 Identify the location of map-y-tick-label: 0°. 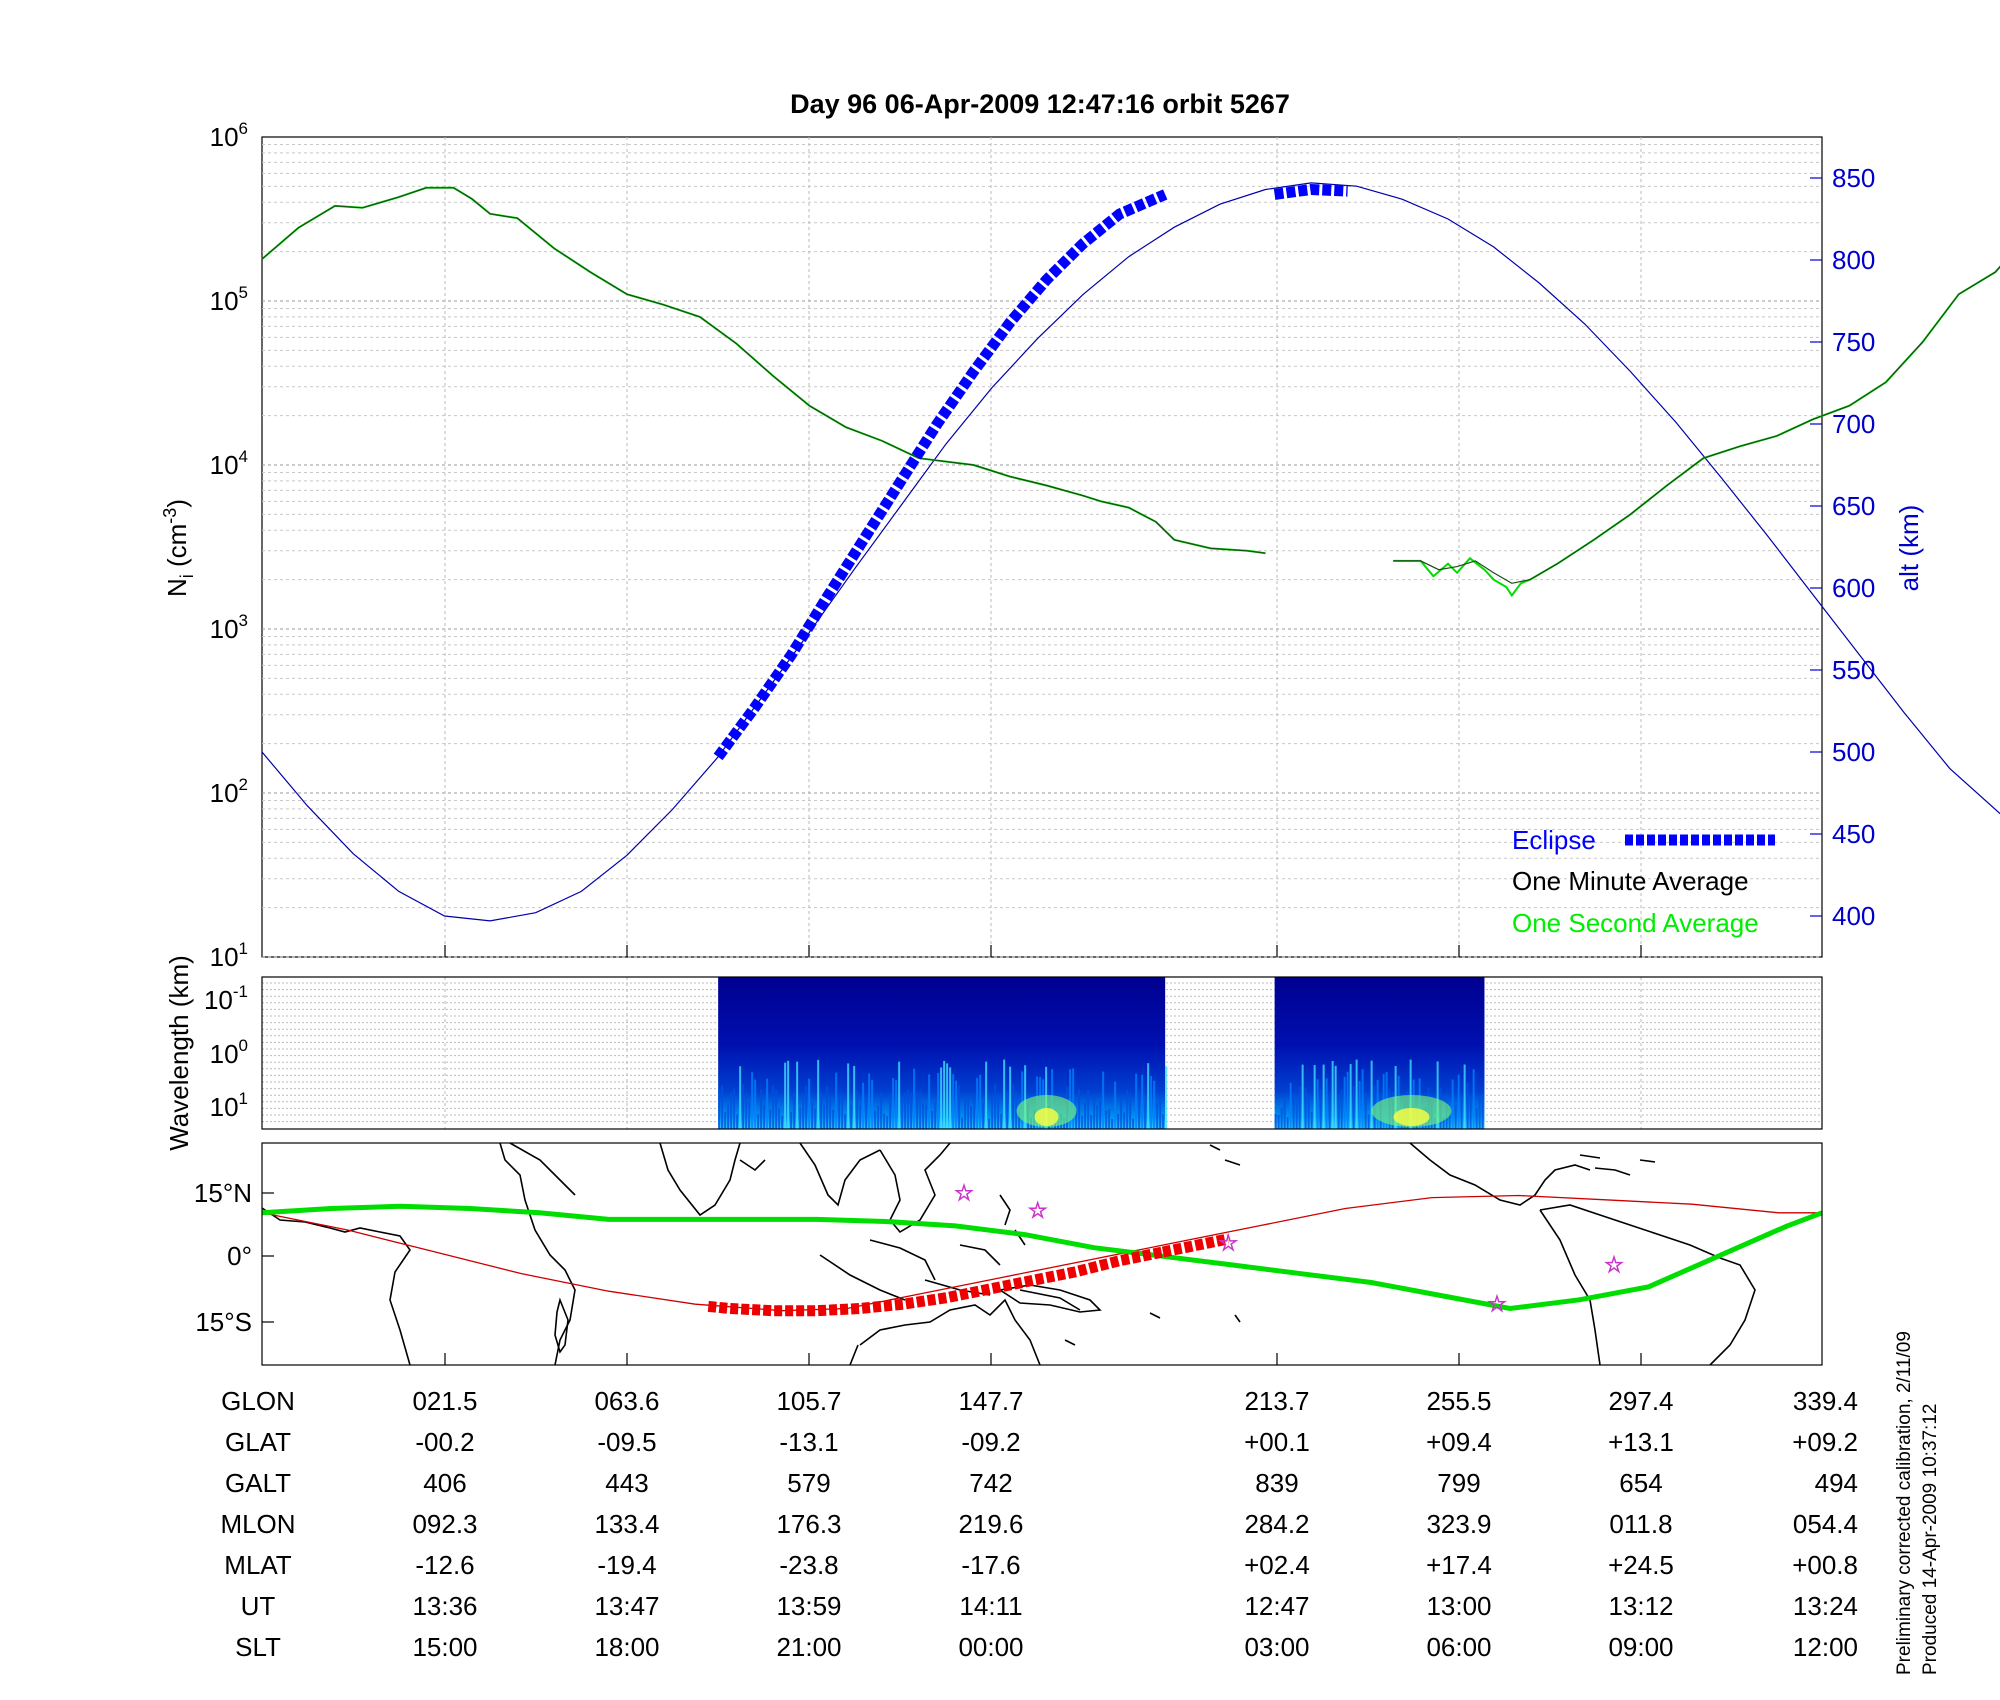
(239, 1256).